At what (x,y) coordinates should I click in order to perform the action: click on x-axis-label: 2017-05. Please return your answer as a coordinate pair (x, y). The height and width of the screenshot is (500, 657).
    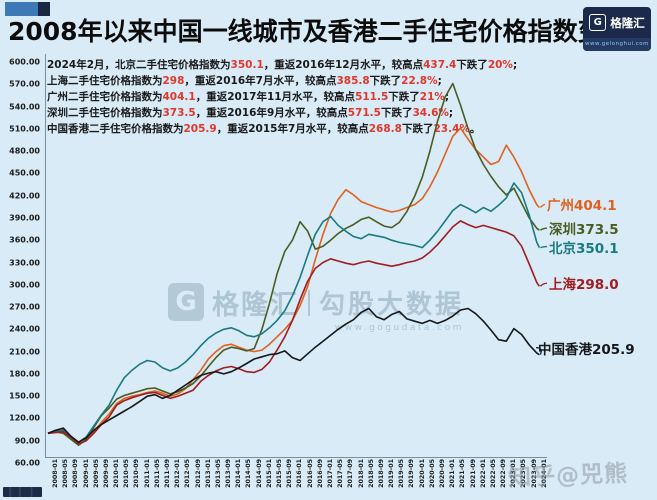
    Looking at the image, I should click on (341, 473).